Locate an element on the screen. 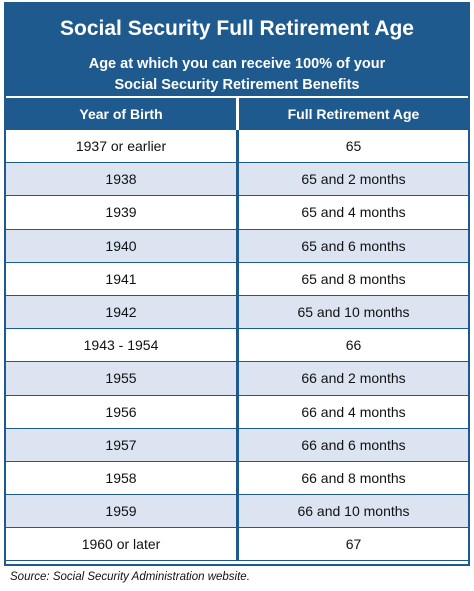 The height and width of the screenshot is (591, 474). table-row: 1957 66 and 6 months is located at coordinates (237, 445).